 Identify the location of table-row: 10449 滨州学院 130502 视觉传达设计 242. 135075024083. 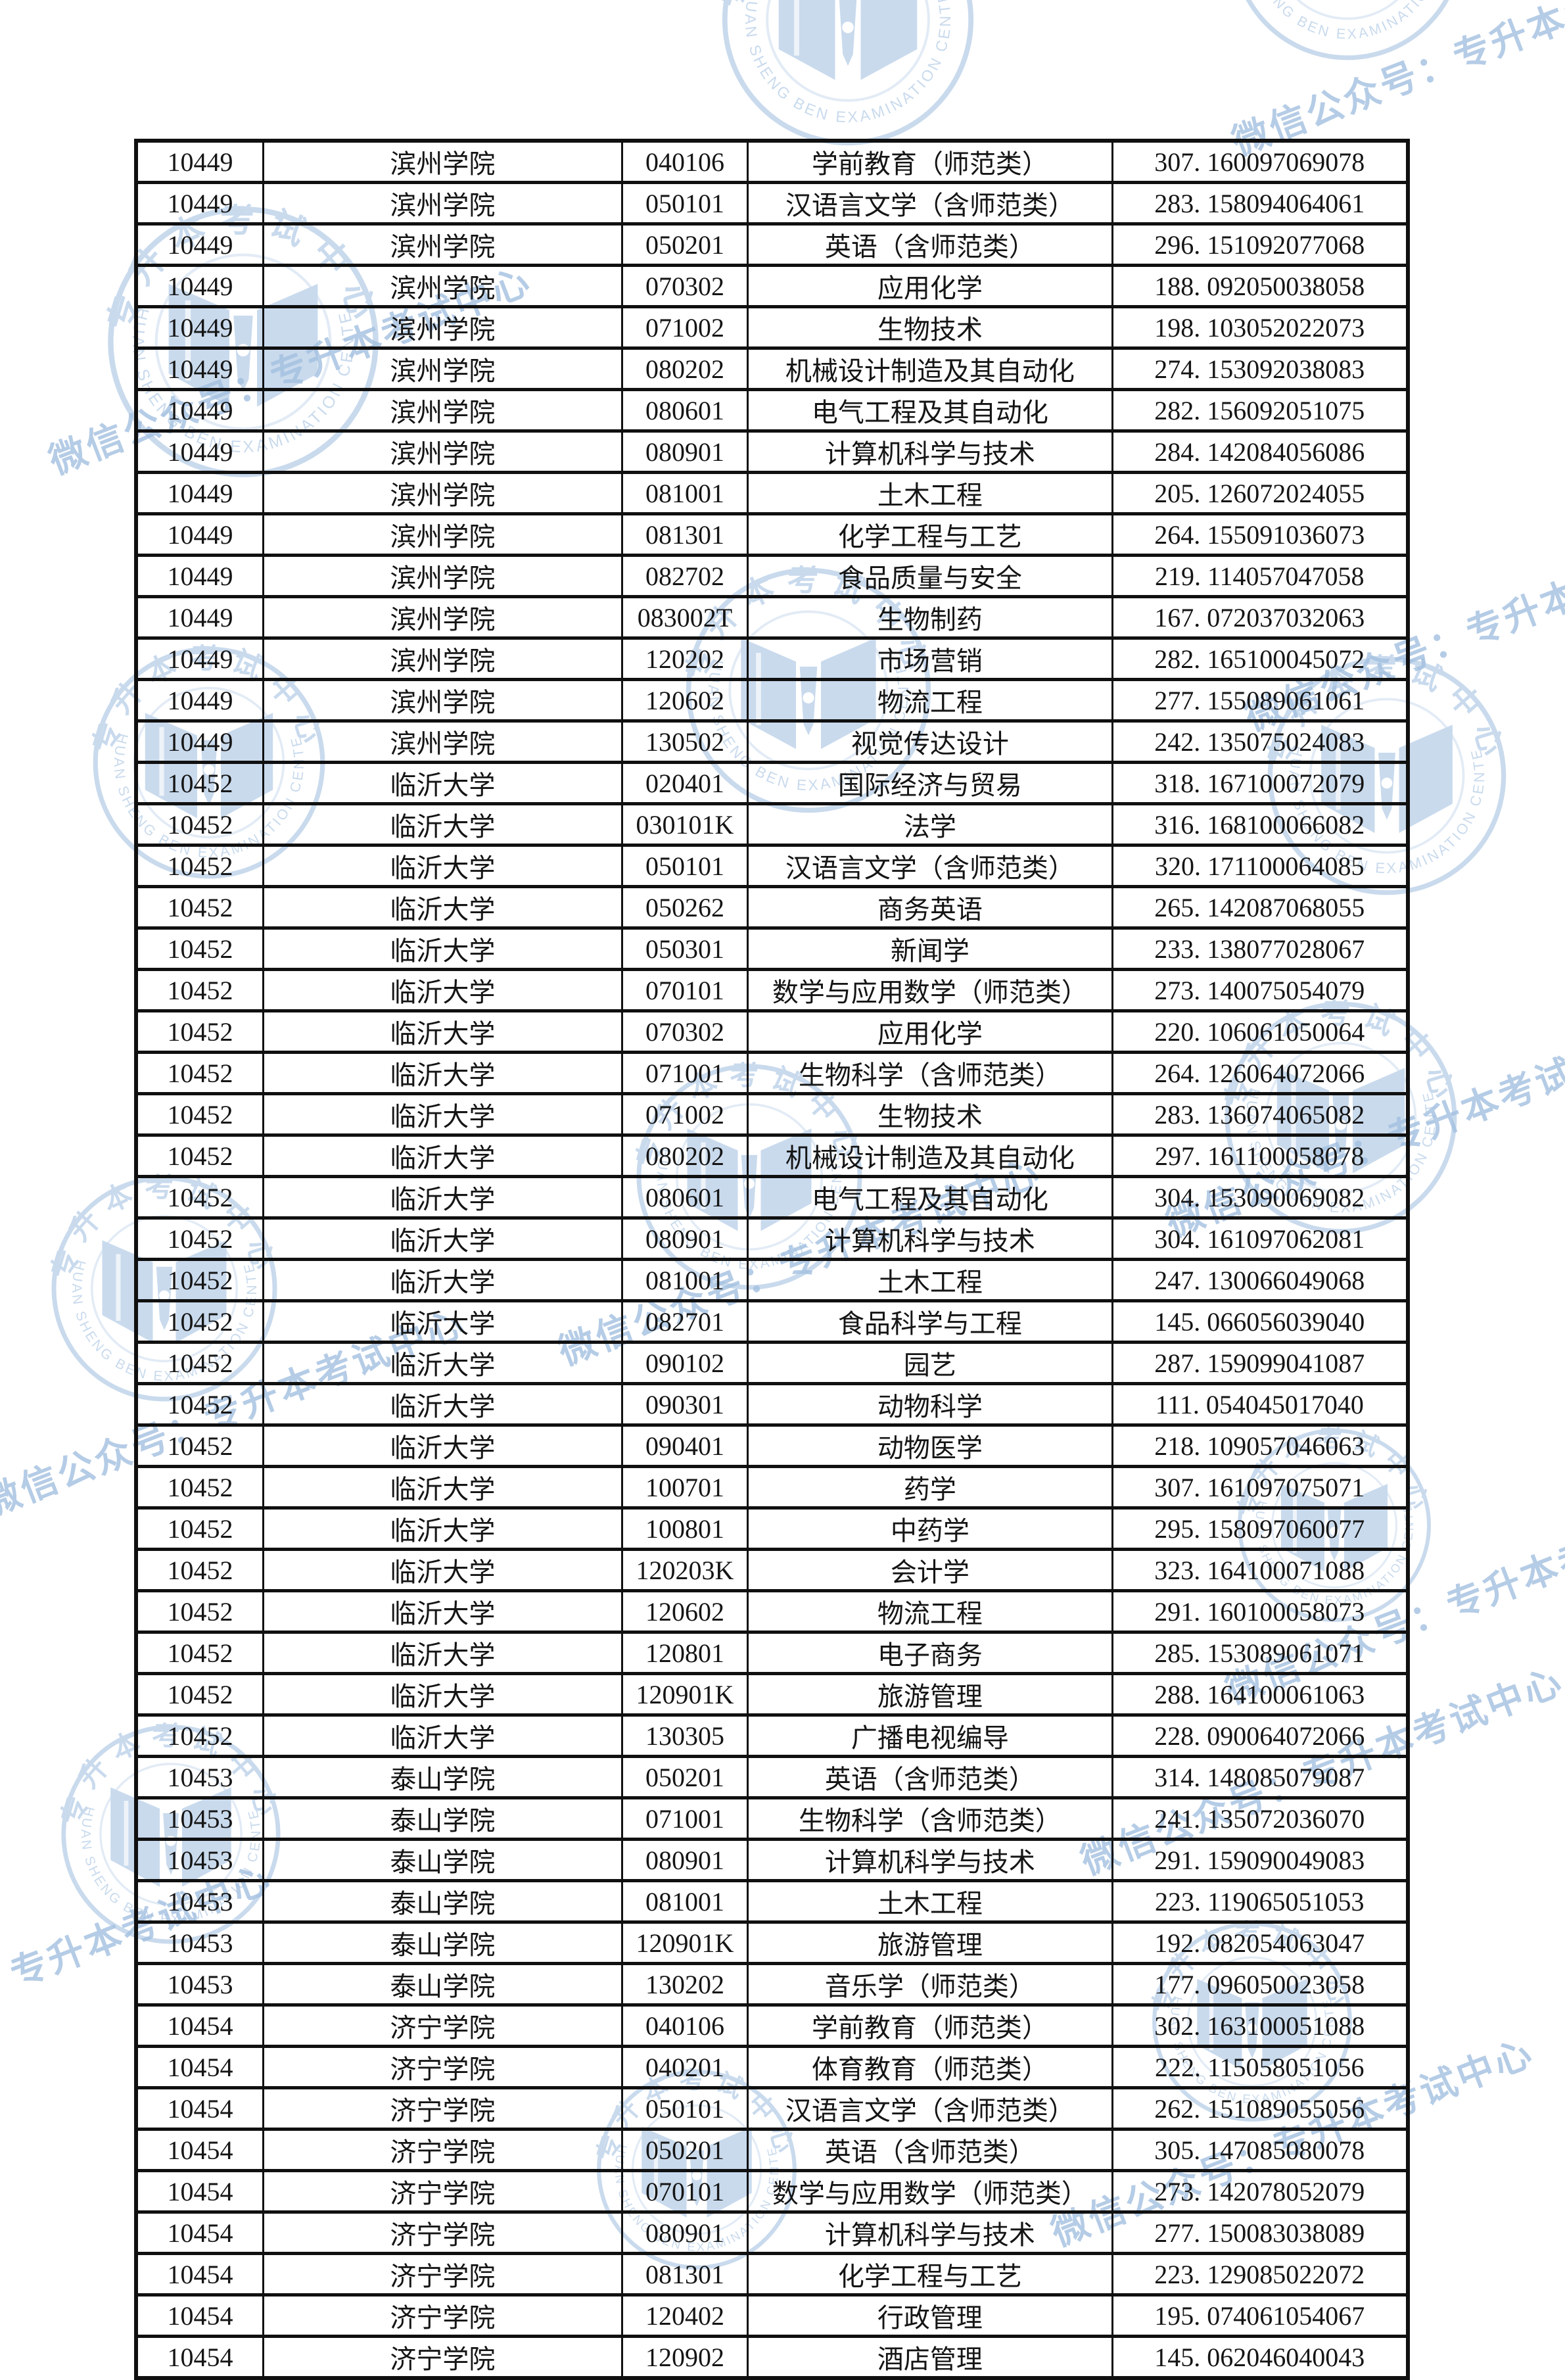
(772, 741).